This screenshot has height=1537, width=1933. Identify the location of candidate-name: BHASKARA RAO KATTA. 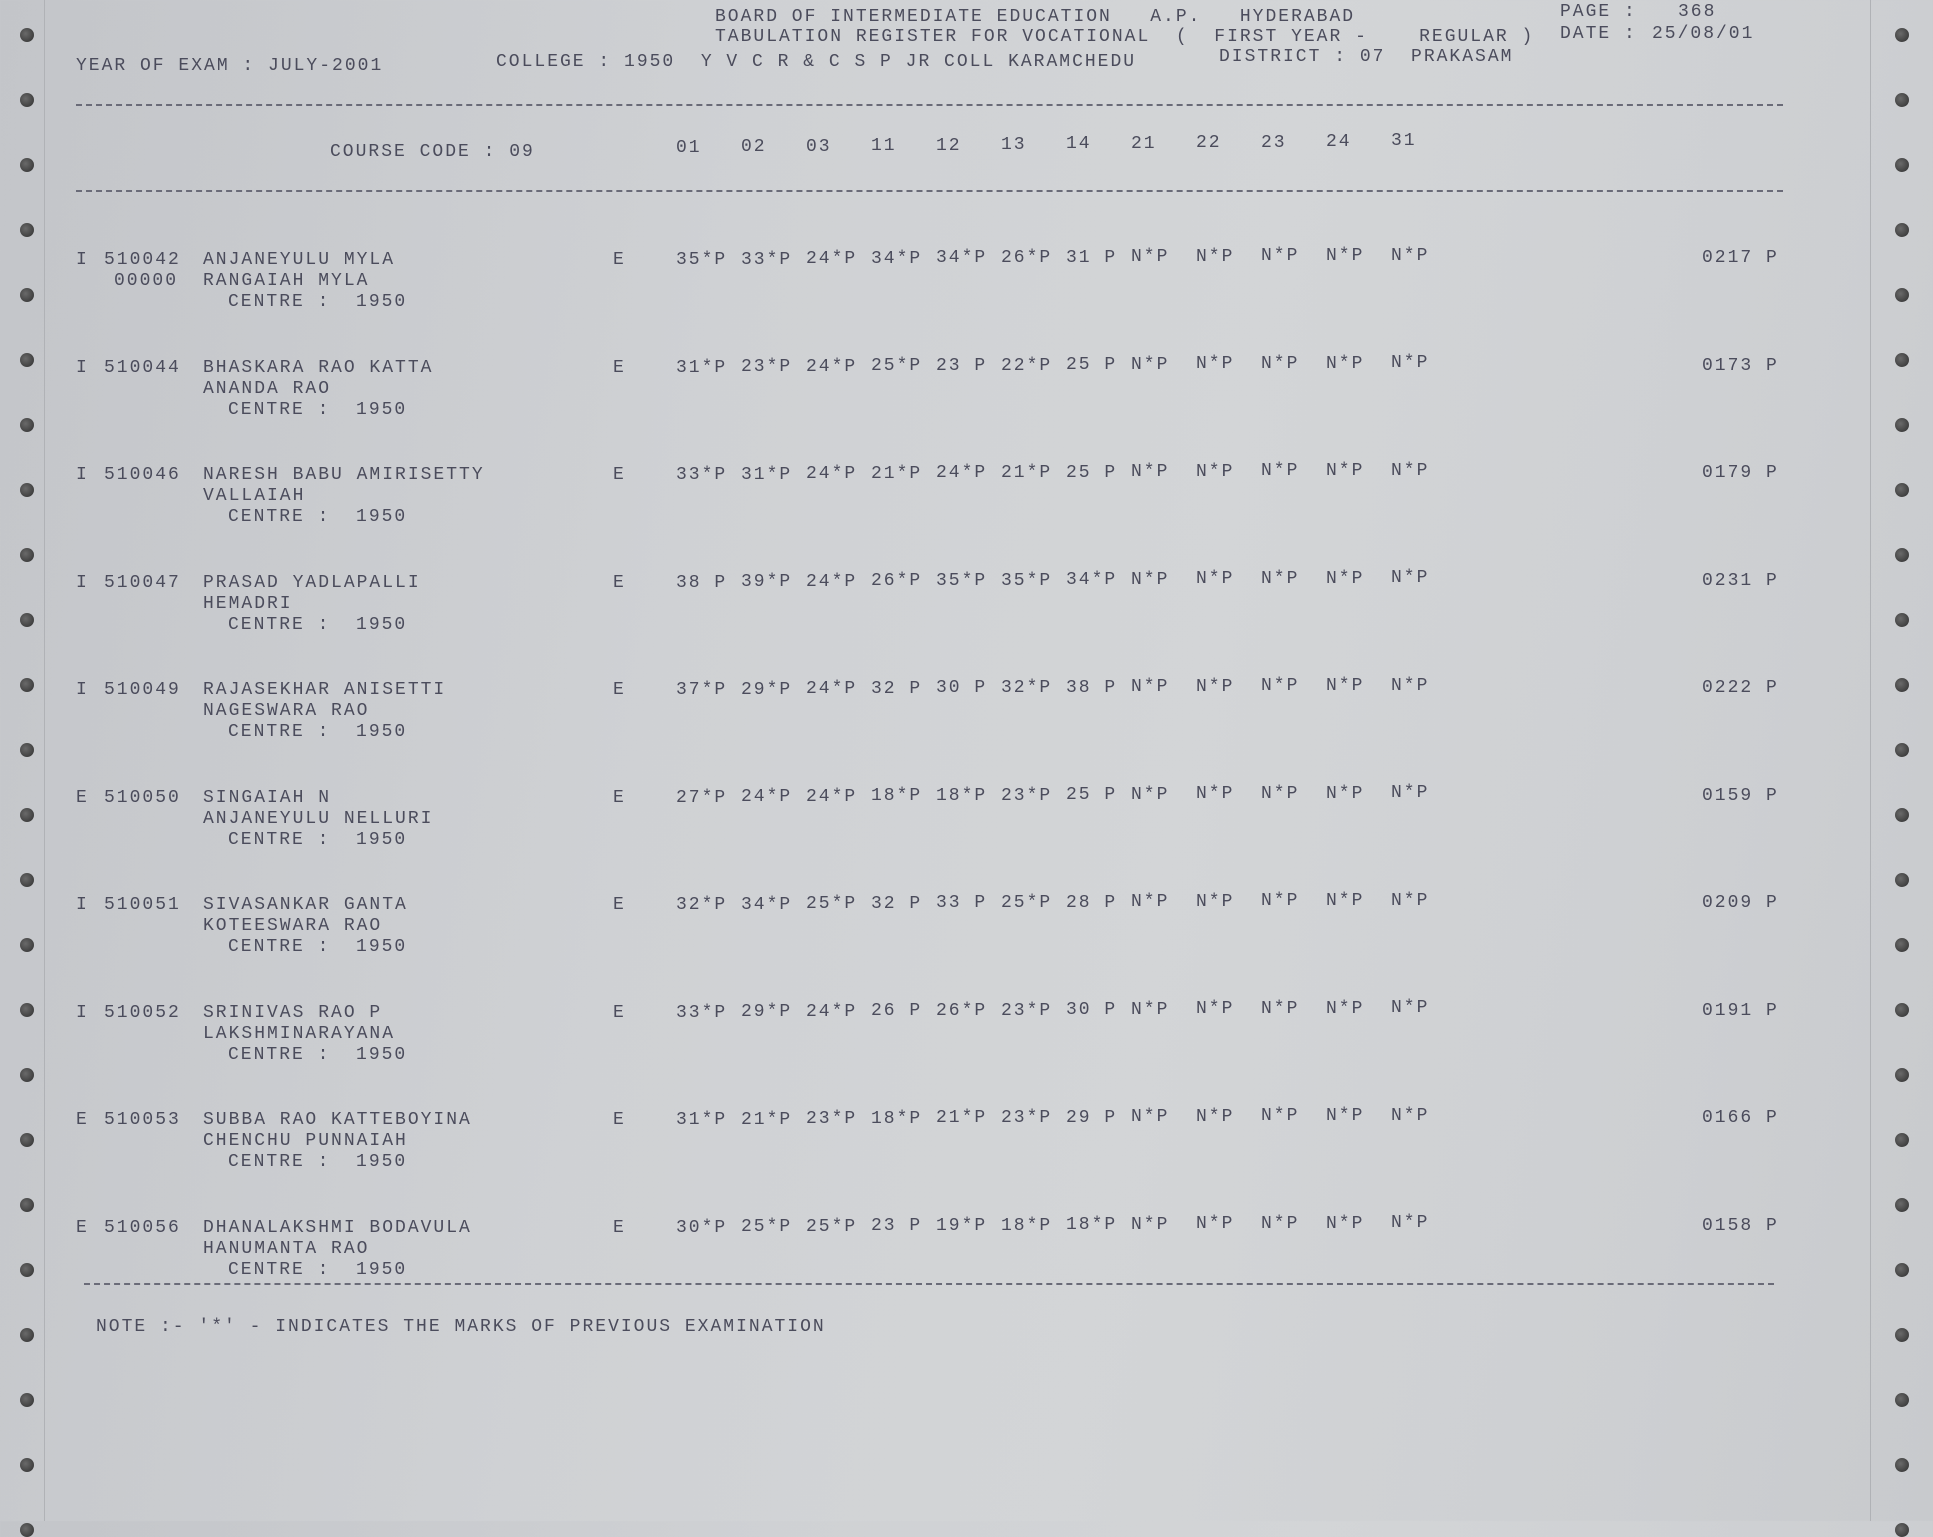
(318, 367).